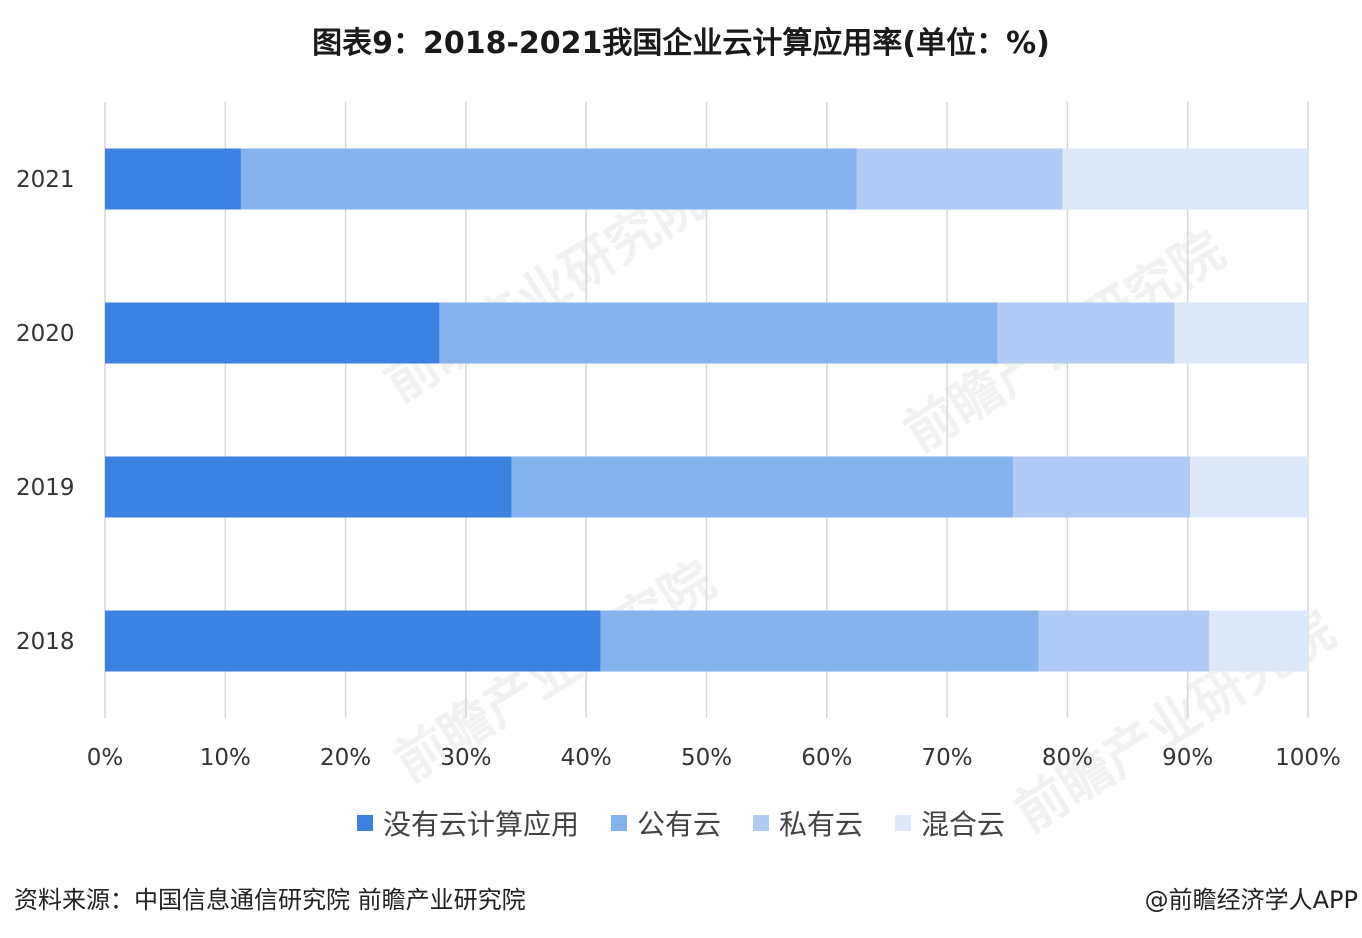  Describe the element at coordinates (480, 824) in the screenshot. I see `legend-label: 没有云计算应用` at that location.